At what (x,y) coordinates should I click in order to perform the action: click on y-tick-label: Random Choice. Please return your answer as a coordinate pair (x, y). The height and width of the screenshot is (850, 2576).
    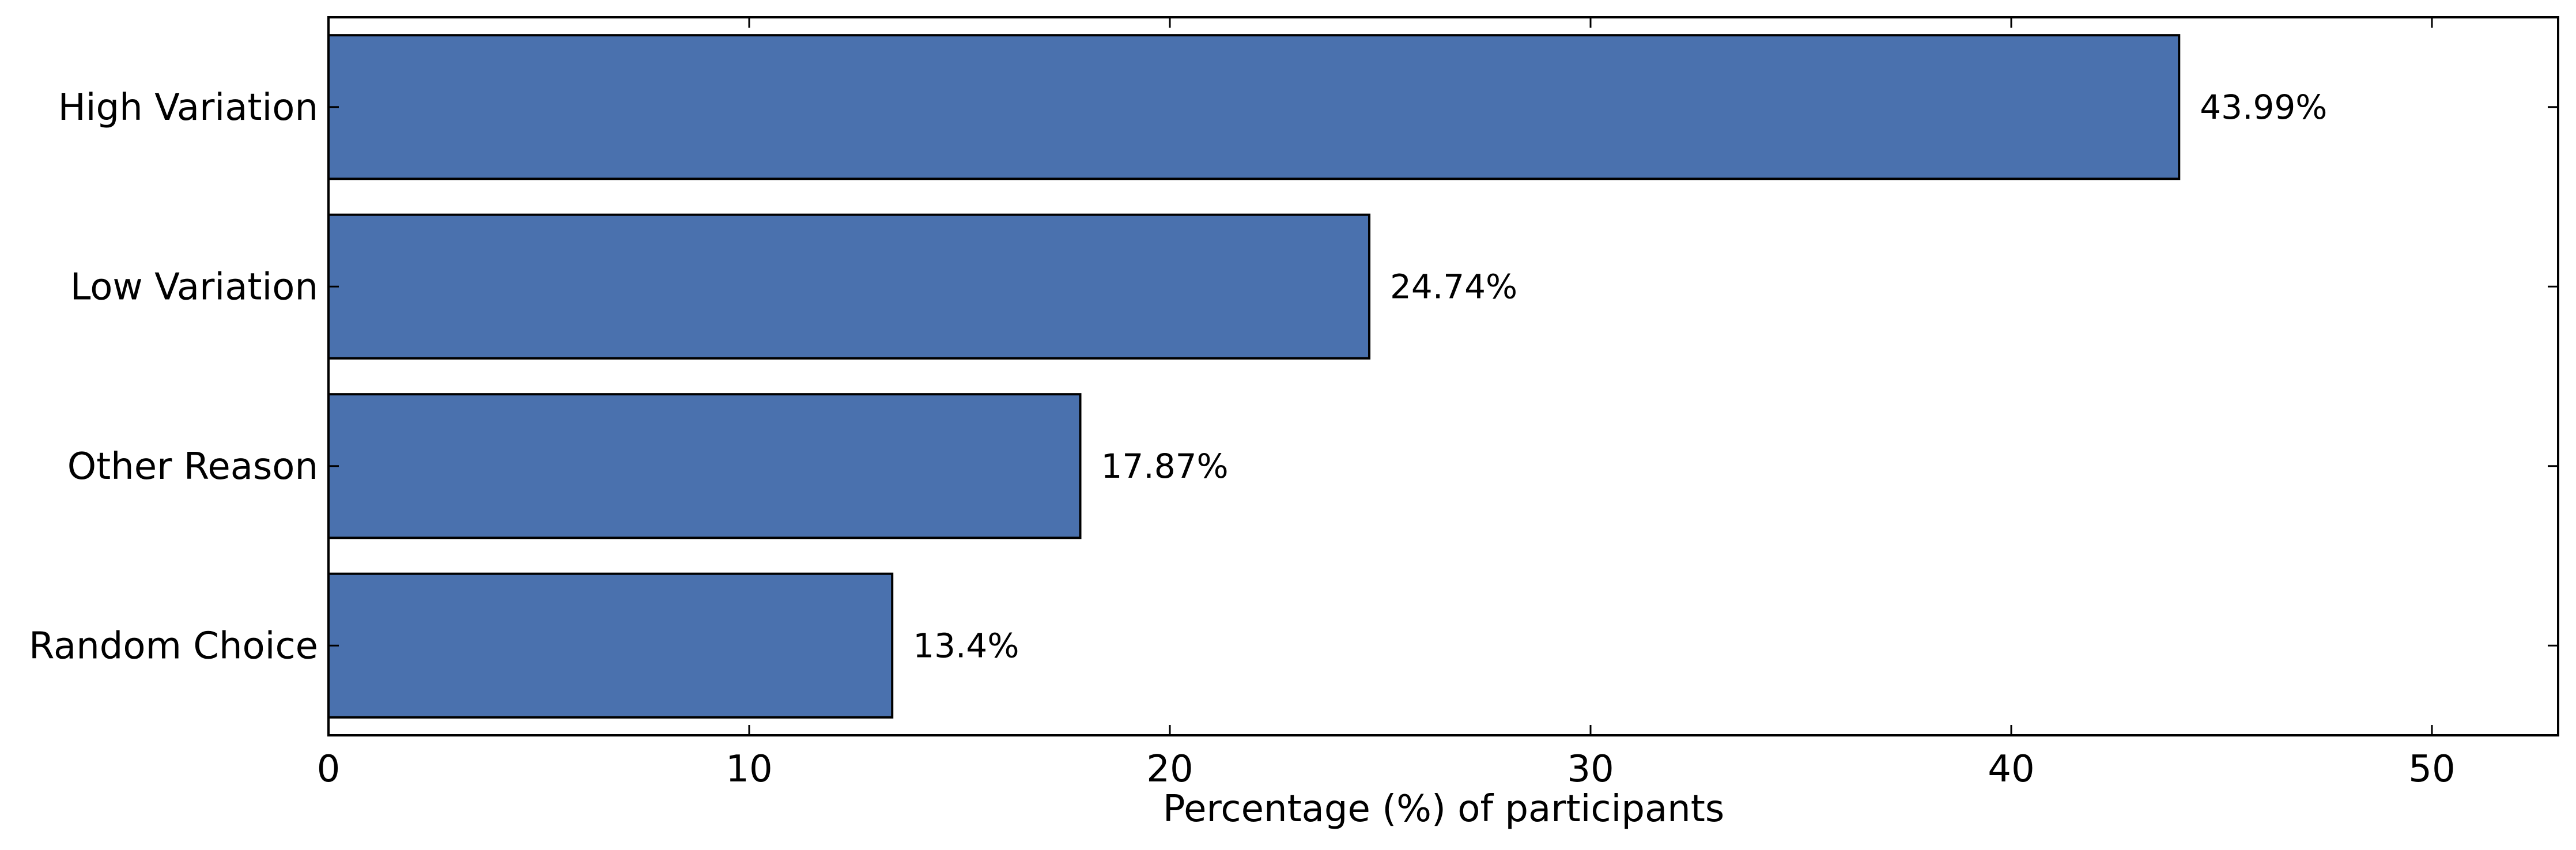
    Looking at the image, I should click on (173, 646).